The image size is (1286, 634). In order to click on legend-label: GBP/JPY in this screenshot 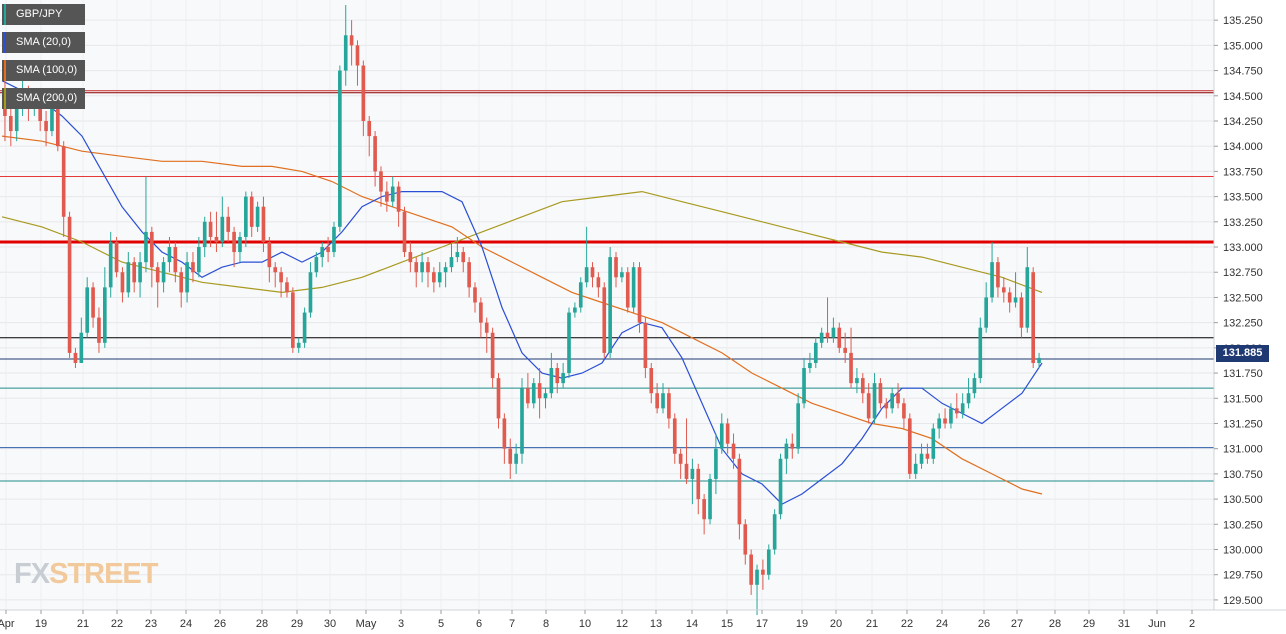, I will do `click(39, 14)`.